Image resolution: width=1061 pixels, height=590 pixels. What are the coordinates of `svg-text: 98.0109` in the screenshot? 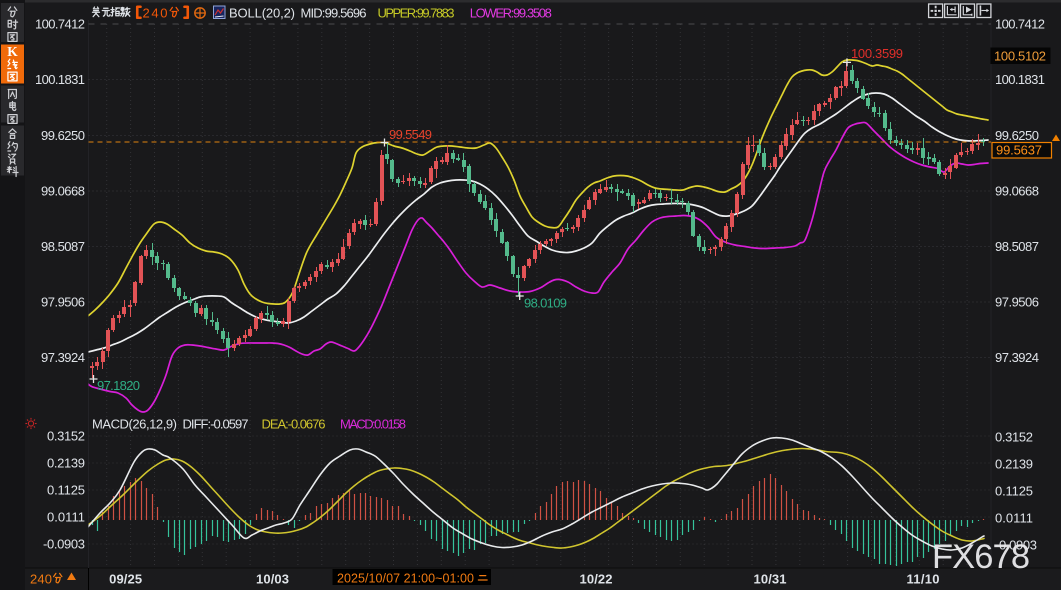 It's located at (545, 303).